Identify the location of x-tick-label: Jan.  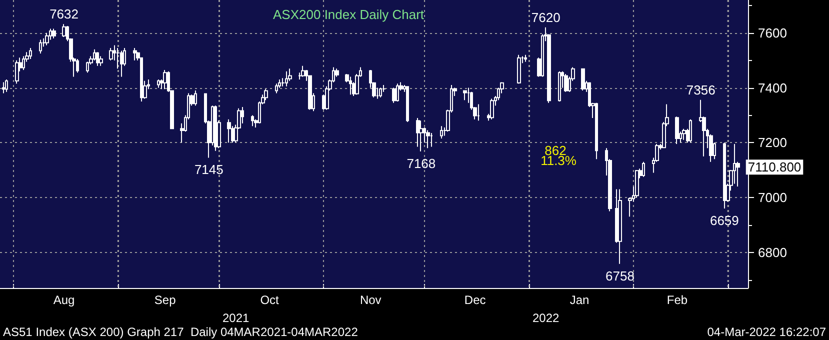
(580, 300).